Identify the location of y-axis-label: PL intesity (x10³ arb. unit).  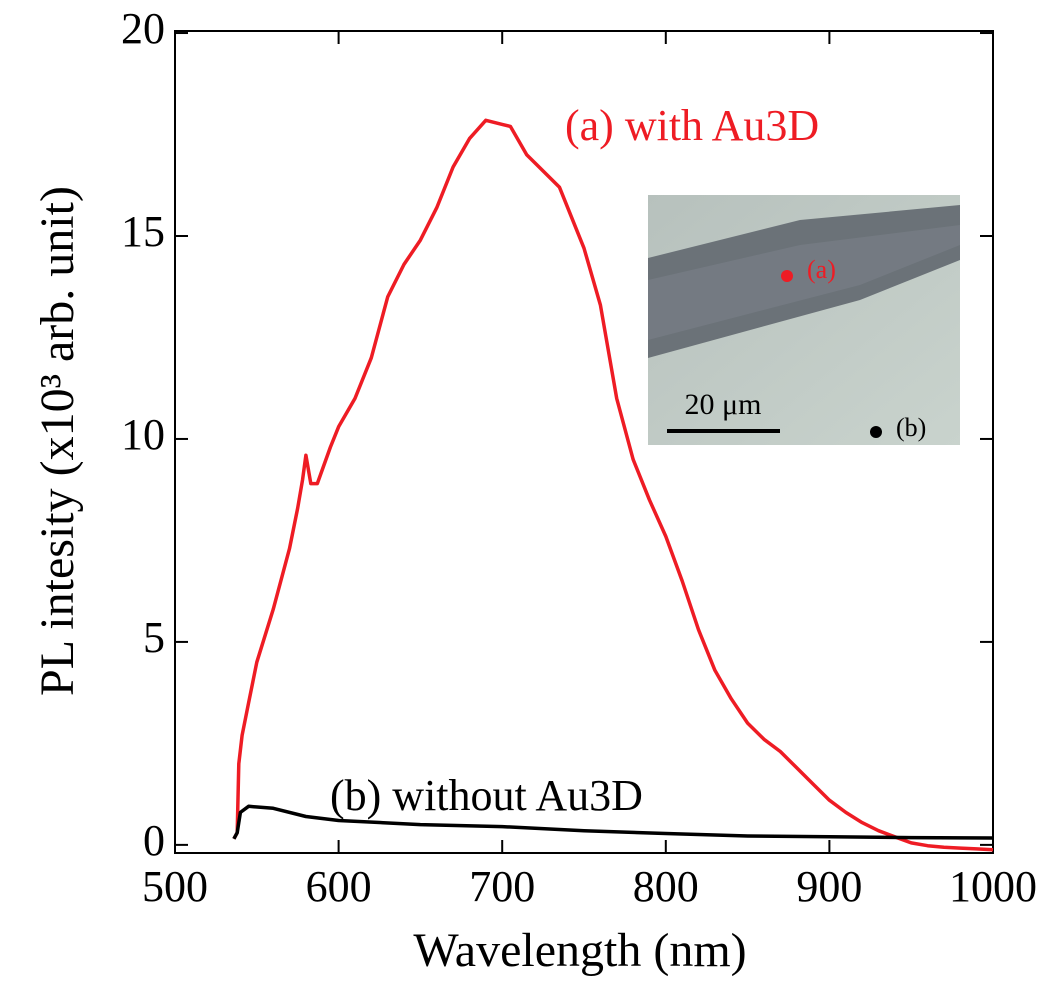
(57, 441).